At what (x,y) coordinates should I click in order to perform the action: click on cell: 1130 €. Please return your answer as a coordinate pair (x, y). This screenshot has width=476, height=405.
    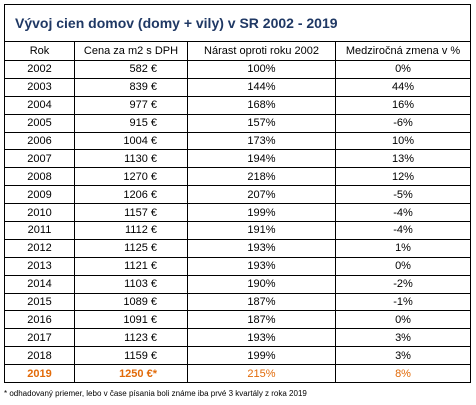
    Looking at the image, I should click on (131, 159).